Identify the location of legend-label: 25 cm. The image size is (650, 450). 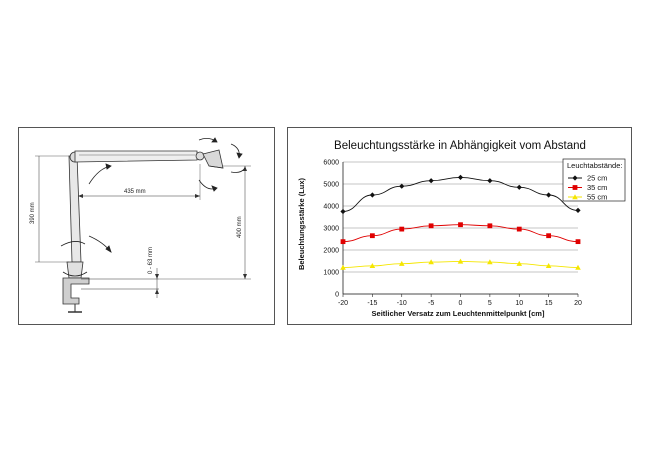
(597, 178).